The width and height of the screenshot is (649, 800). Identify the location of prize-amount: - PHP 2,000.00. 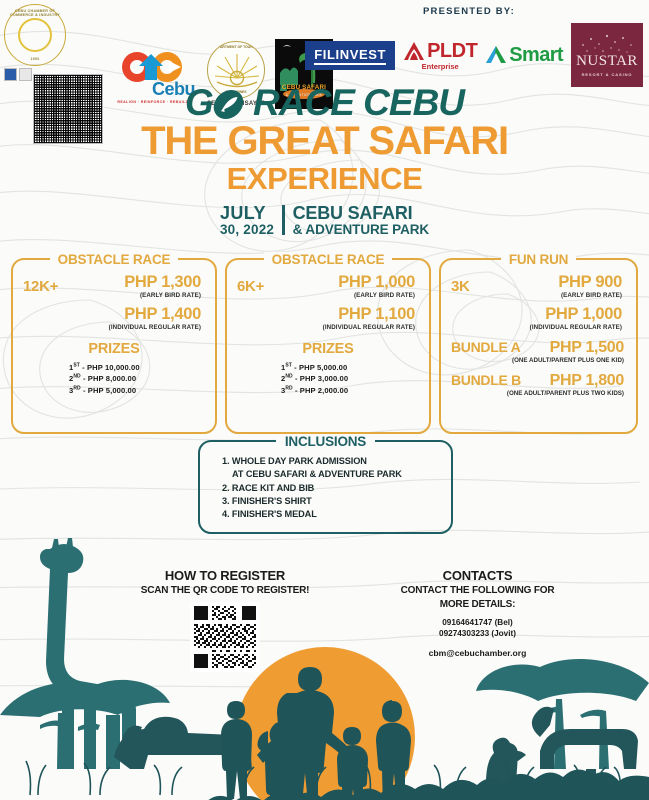
(321, 390).